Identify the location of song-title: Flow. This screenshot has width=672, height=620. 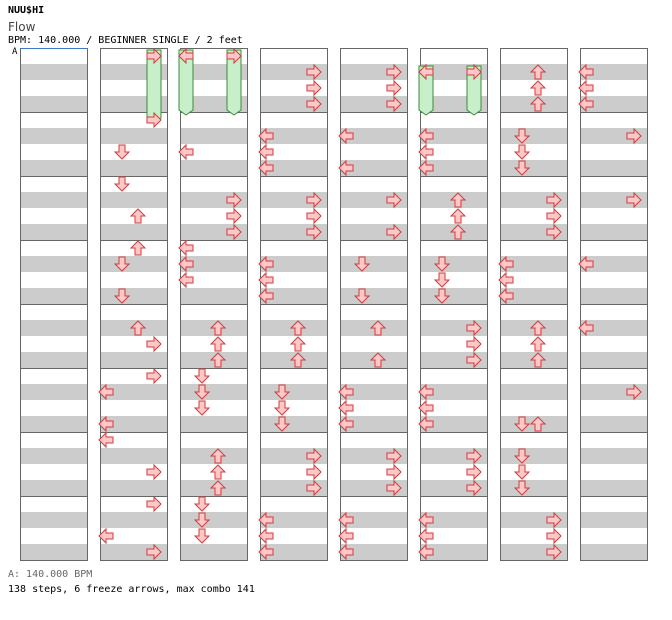
(22, 27).